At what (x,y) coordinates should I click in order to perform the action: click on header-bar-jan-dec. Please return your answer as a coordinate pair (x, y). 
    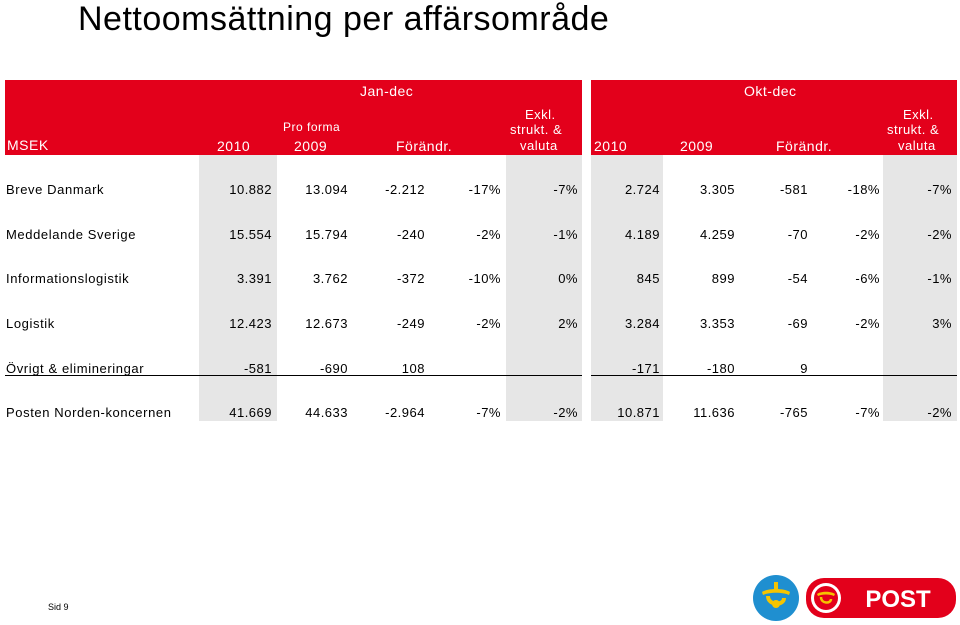
    Looking at the image, I should click on (293, 117).